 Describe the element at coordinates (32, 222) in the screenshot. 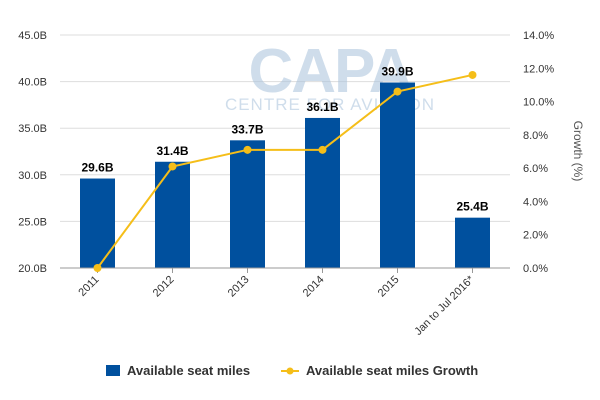

I see `left-axis-tick-label: 25.0B` at that location.